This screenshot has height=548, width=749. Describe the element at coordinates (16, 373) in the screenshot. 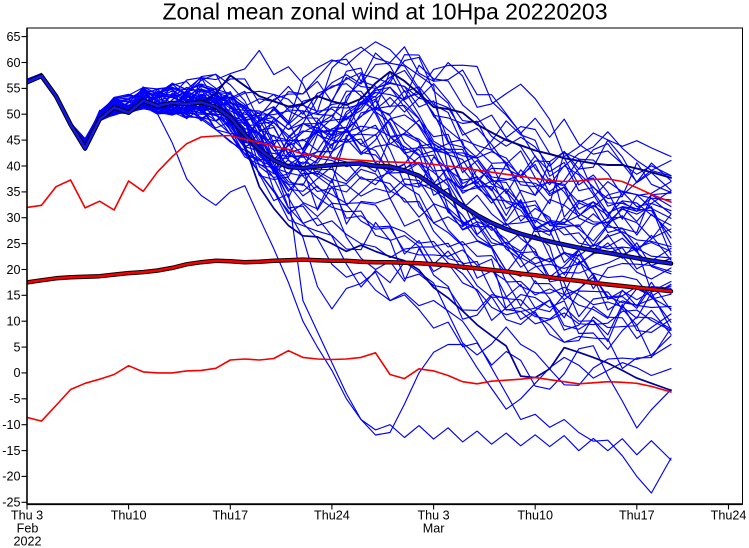

I see `svg-text: 0` at that location.